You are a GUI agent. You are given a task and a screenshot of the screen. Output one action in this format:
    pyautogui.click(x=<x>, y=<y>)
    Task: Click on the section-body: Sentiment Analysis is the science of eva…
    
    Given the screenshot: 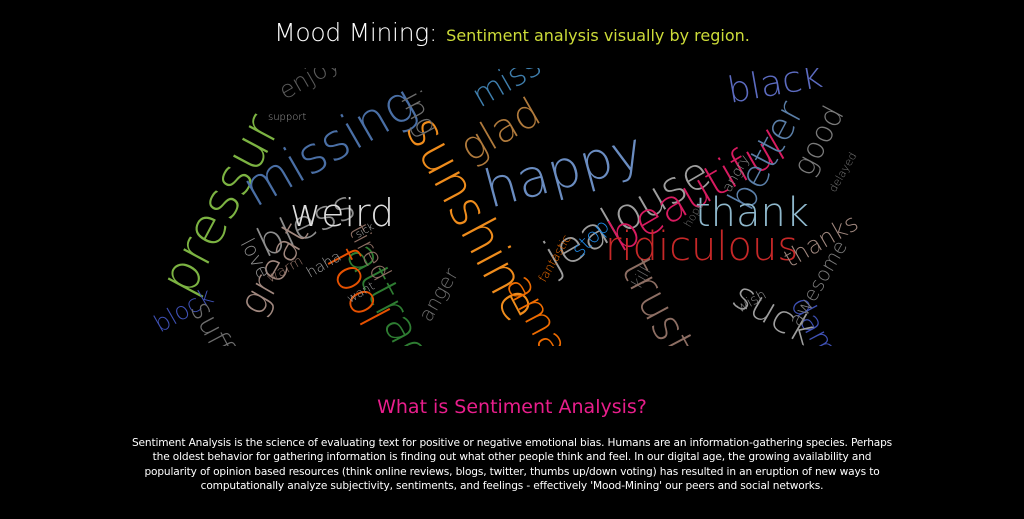 What is the action you would take?
    pyautogui.click(x=512, y=465)
    